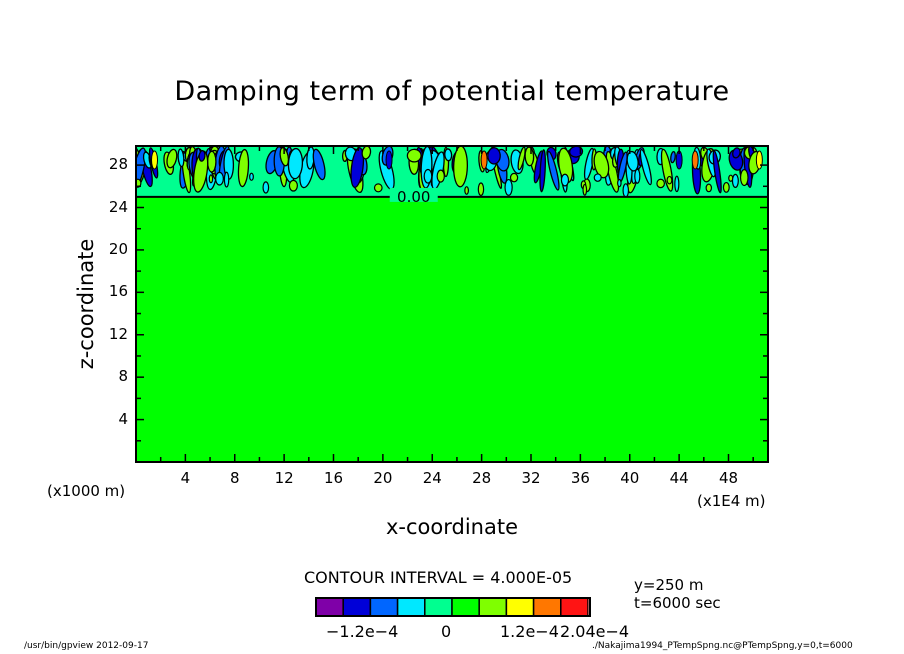 The width and height of the screenshot is (904, 654). Describe the element at coordinates (118, 333) in the screenshot. I see `y-tick-label: 12` at that location.